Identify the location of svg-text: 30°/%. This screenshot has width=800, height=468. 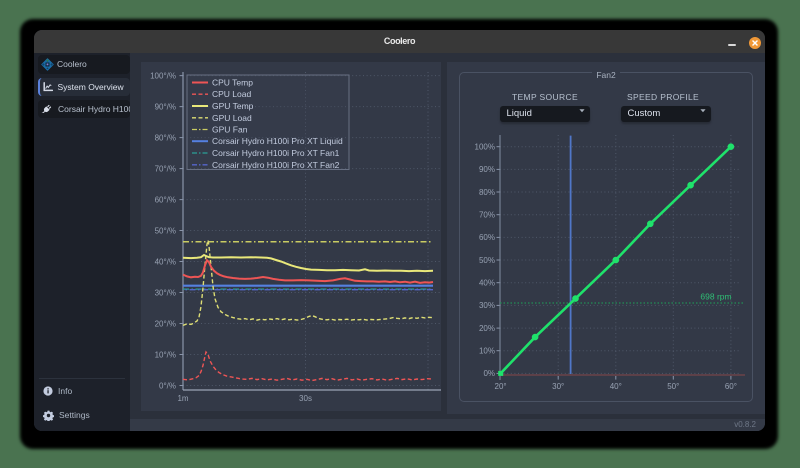
(165, 293).